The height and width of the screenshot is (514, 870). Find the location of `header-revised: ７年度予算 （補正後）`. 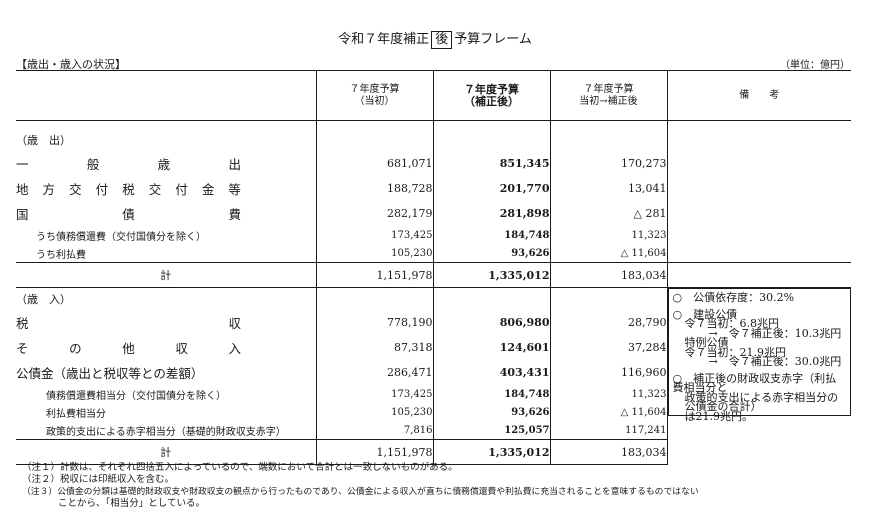

header-revised: ７年度予算 （補正後） is located at coordinates (491, 95).